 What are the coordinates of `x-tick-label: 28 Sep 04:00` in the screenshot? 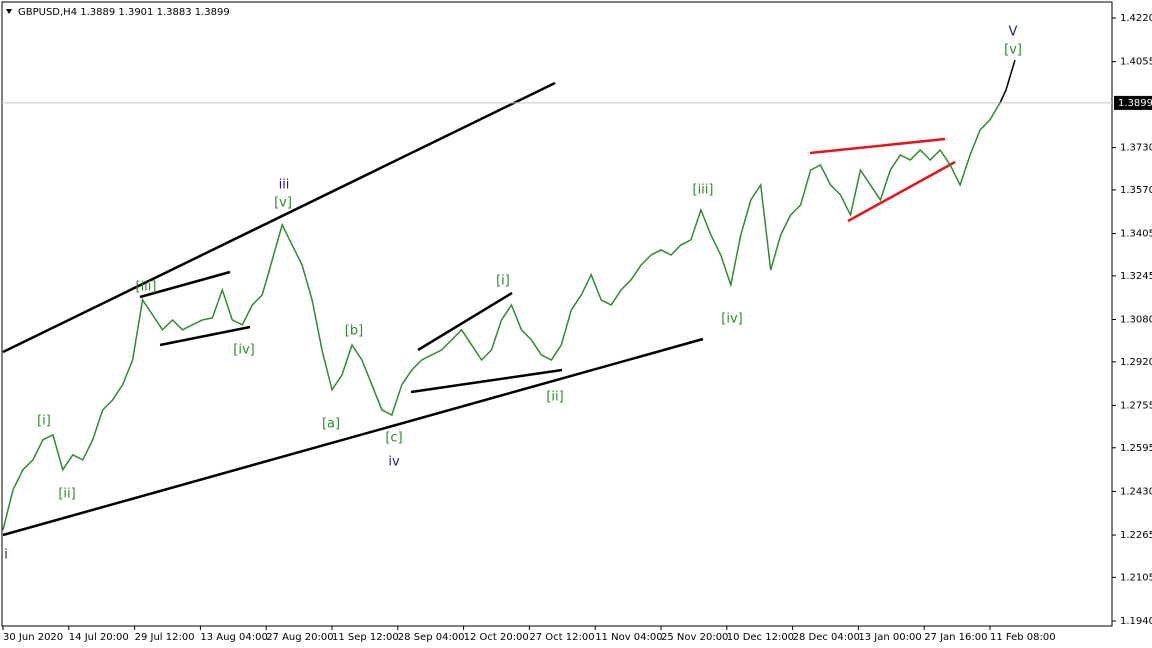 It's located at (431, 637).